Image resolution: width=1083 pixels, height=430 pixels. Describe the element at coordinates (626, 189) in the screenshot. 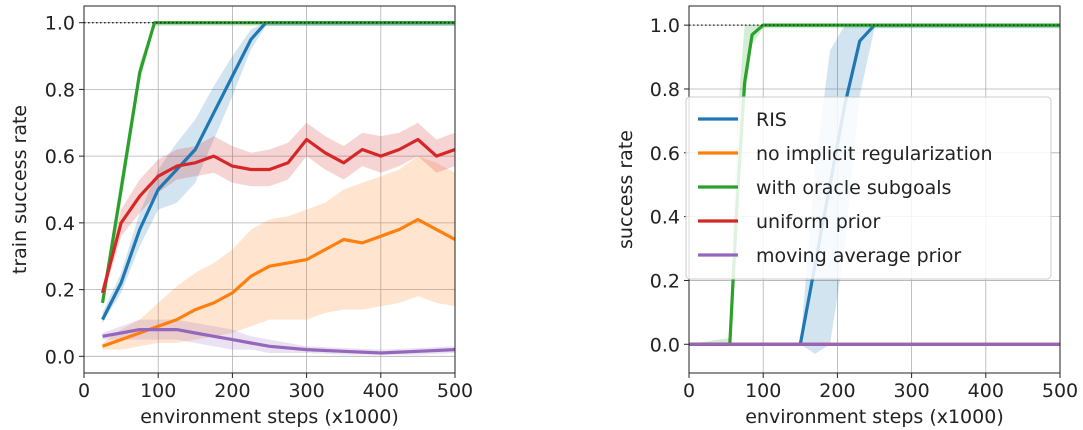

I see `y-axis-label: success rate` at that location.